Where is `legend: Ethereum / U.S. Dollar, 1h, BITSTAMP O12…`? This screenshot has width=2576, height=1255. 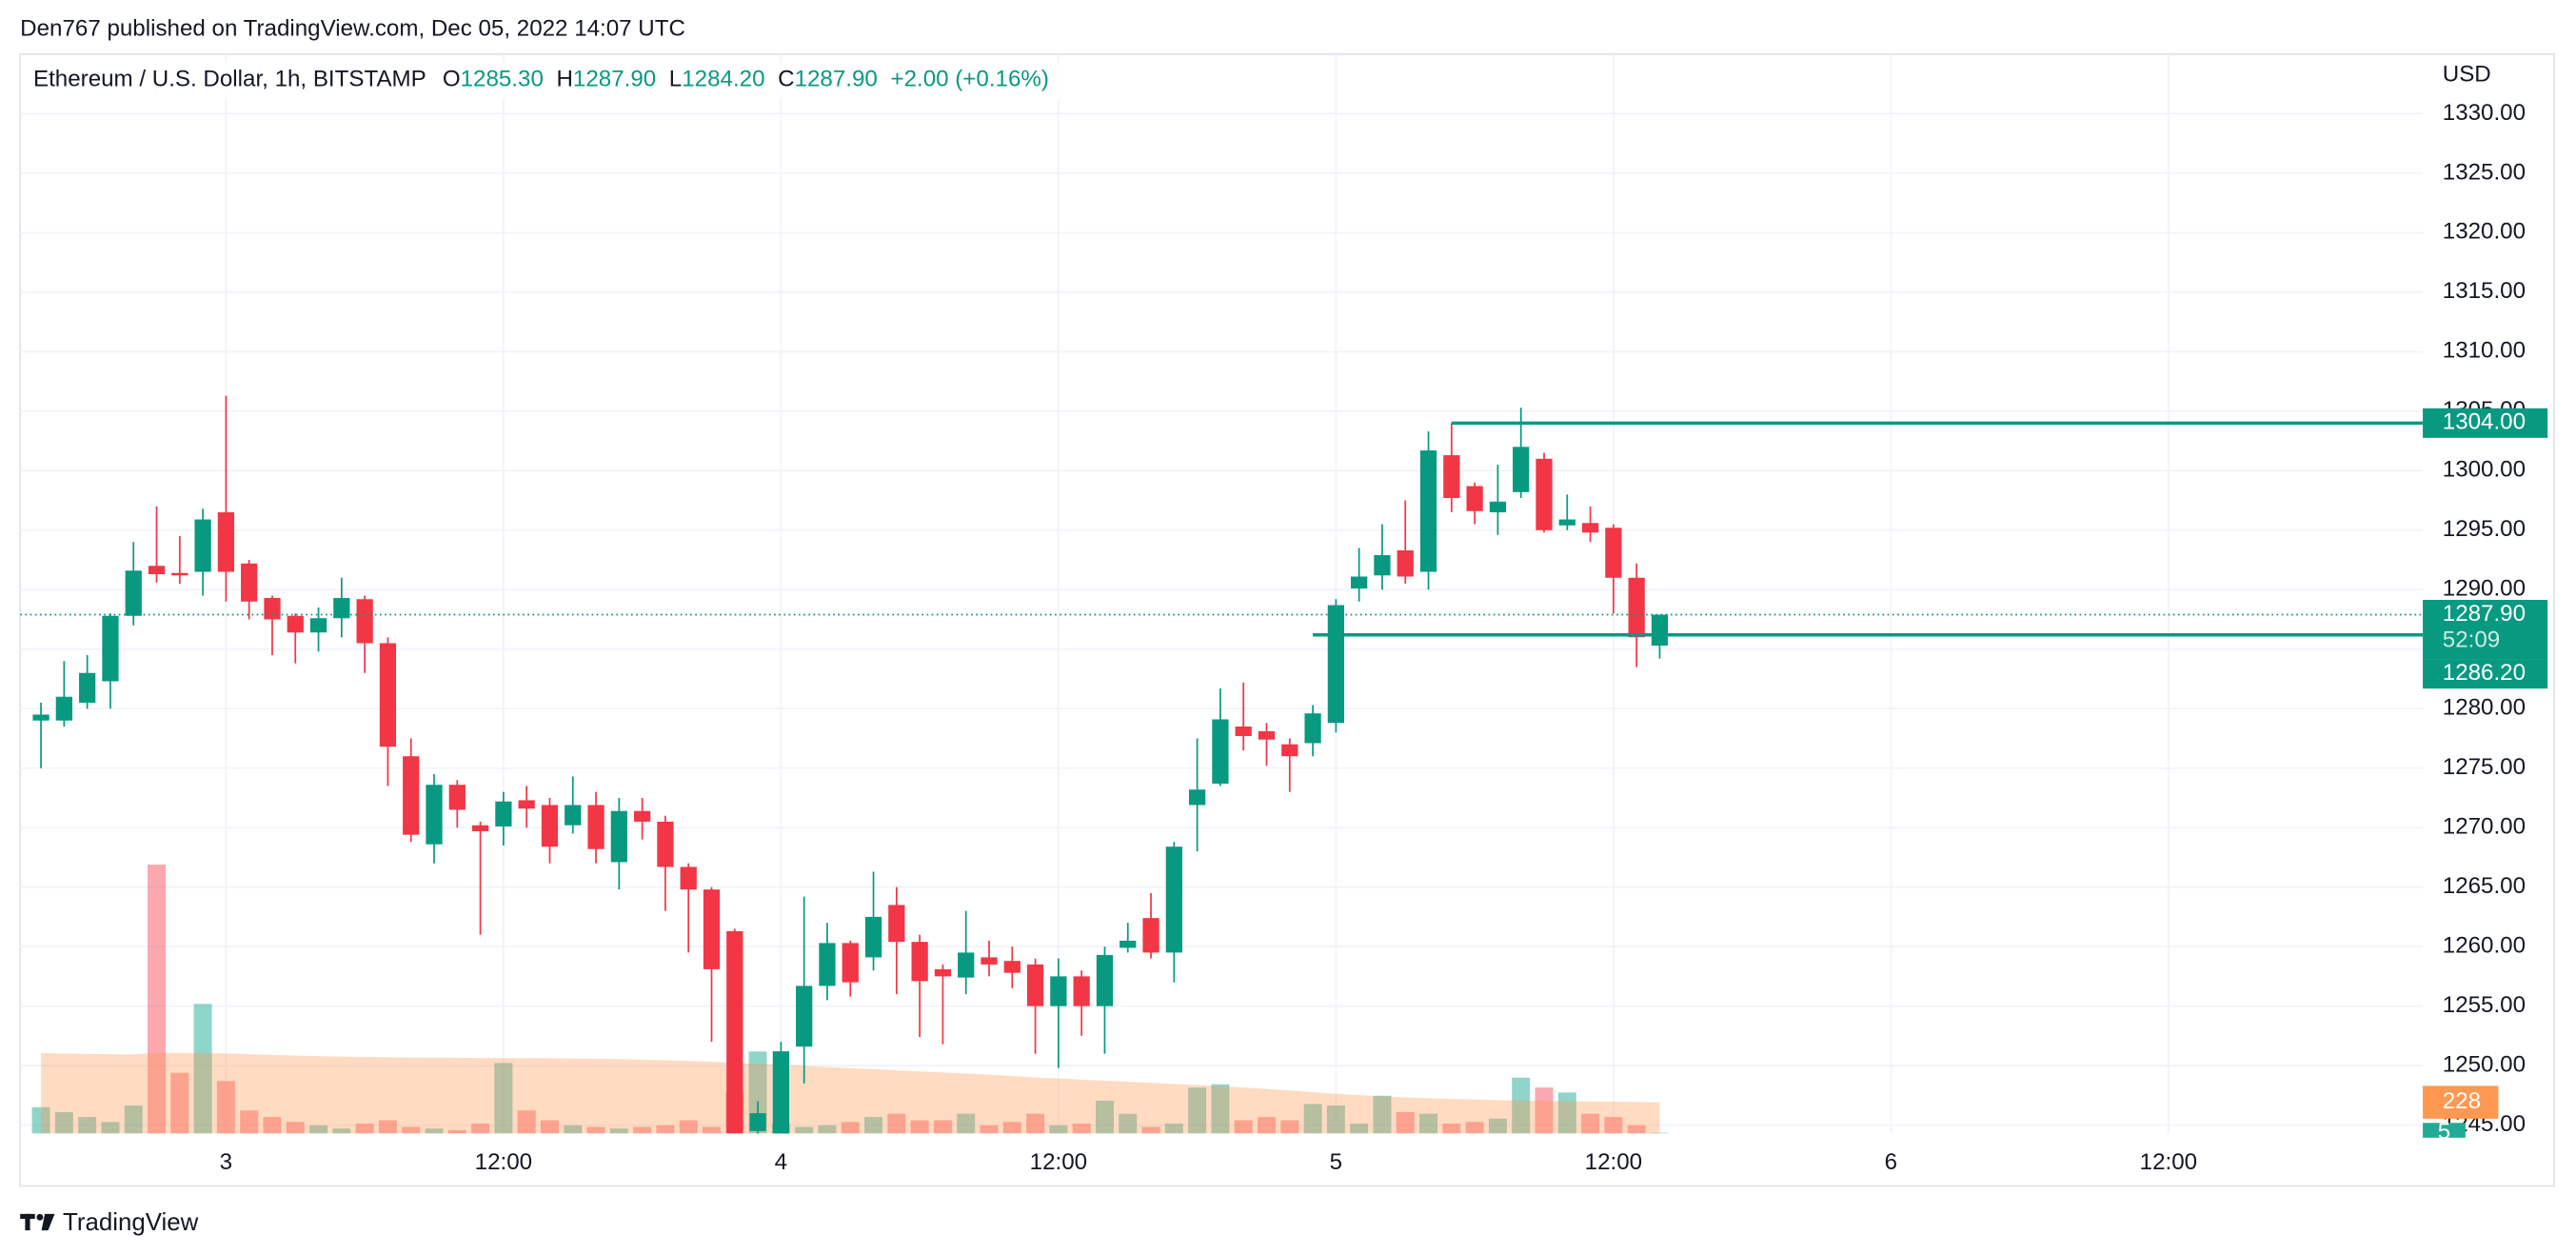 legend: Ethereum / U.S. Dollar, 1h, BITSTAMP O12… is located at coordinates (541, 79).